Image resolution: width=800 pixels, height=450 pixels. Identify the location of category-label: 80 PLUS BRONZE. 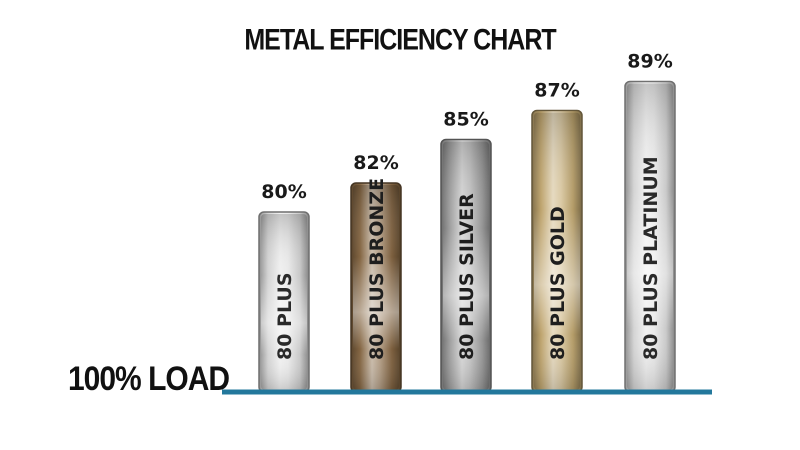
(377, 269).